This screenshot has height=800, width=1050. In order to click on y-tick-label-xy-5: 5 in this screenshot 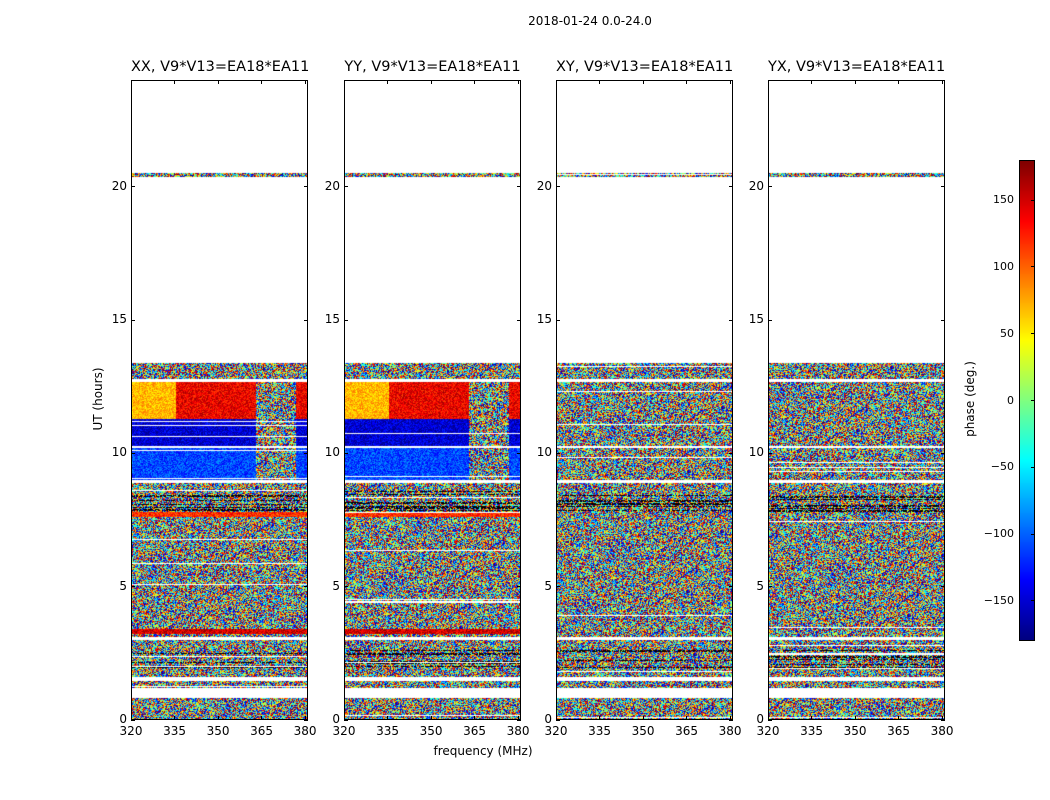, I will do `click(548, 585)`.